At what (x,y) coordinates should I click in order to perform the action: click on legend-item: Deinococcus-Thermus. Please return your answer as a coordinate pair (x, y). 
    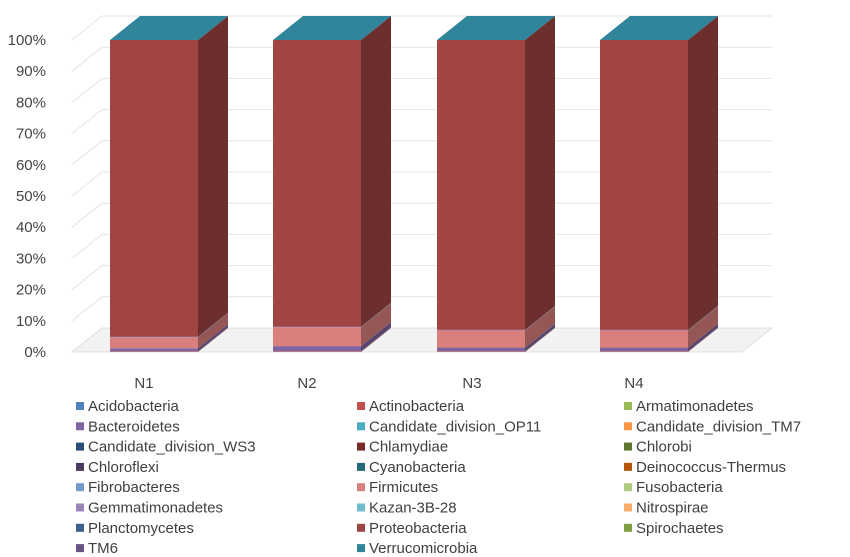
    Looking at the image, I should click on (705, 467).